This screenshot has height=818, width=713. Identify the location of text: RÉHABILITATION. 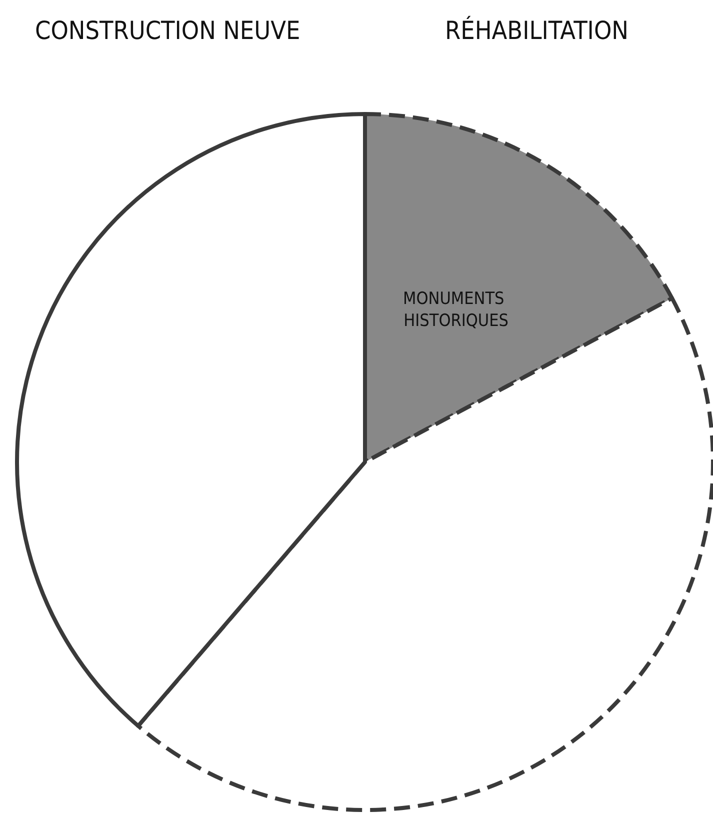
(536, 30).